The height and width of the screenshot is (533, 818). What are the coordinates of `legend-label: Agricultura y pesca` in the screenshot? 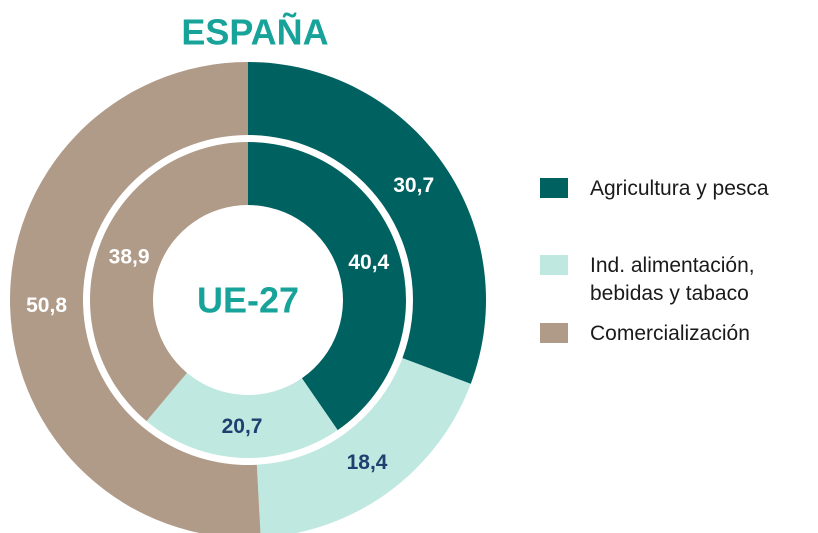 It's located at (679, 188).